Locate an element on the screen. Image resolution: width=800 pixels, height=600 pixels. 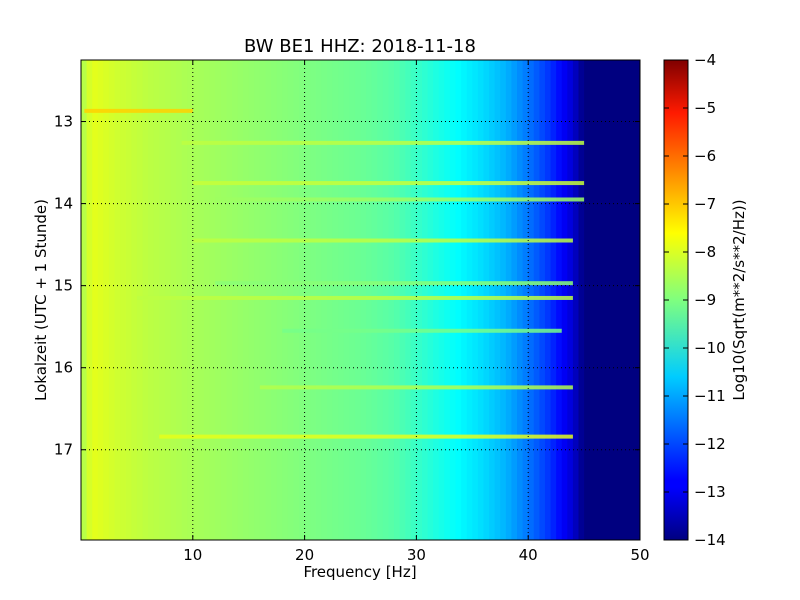
colorbar-tick-label: −14 is located at coordinates (710, 540).